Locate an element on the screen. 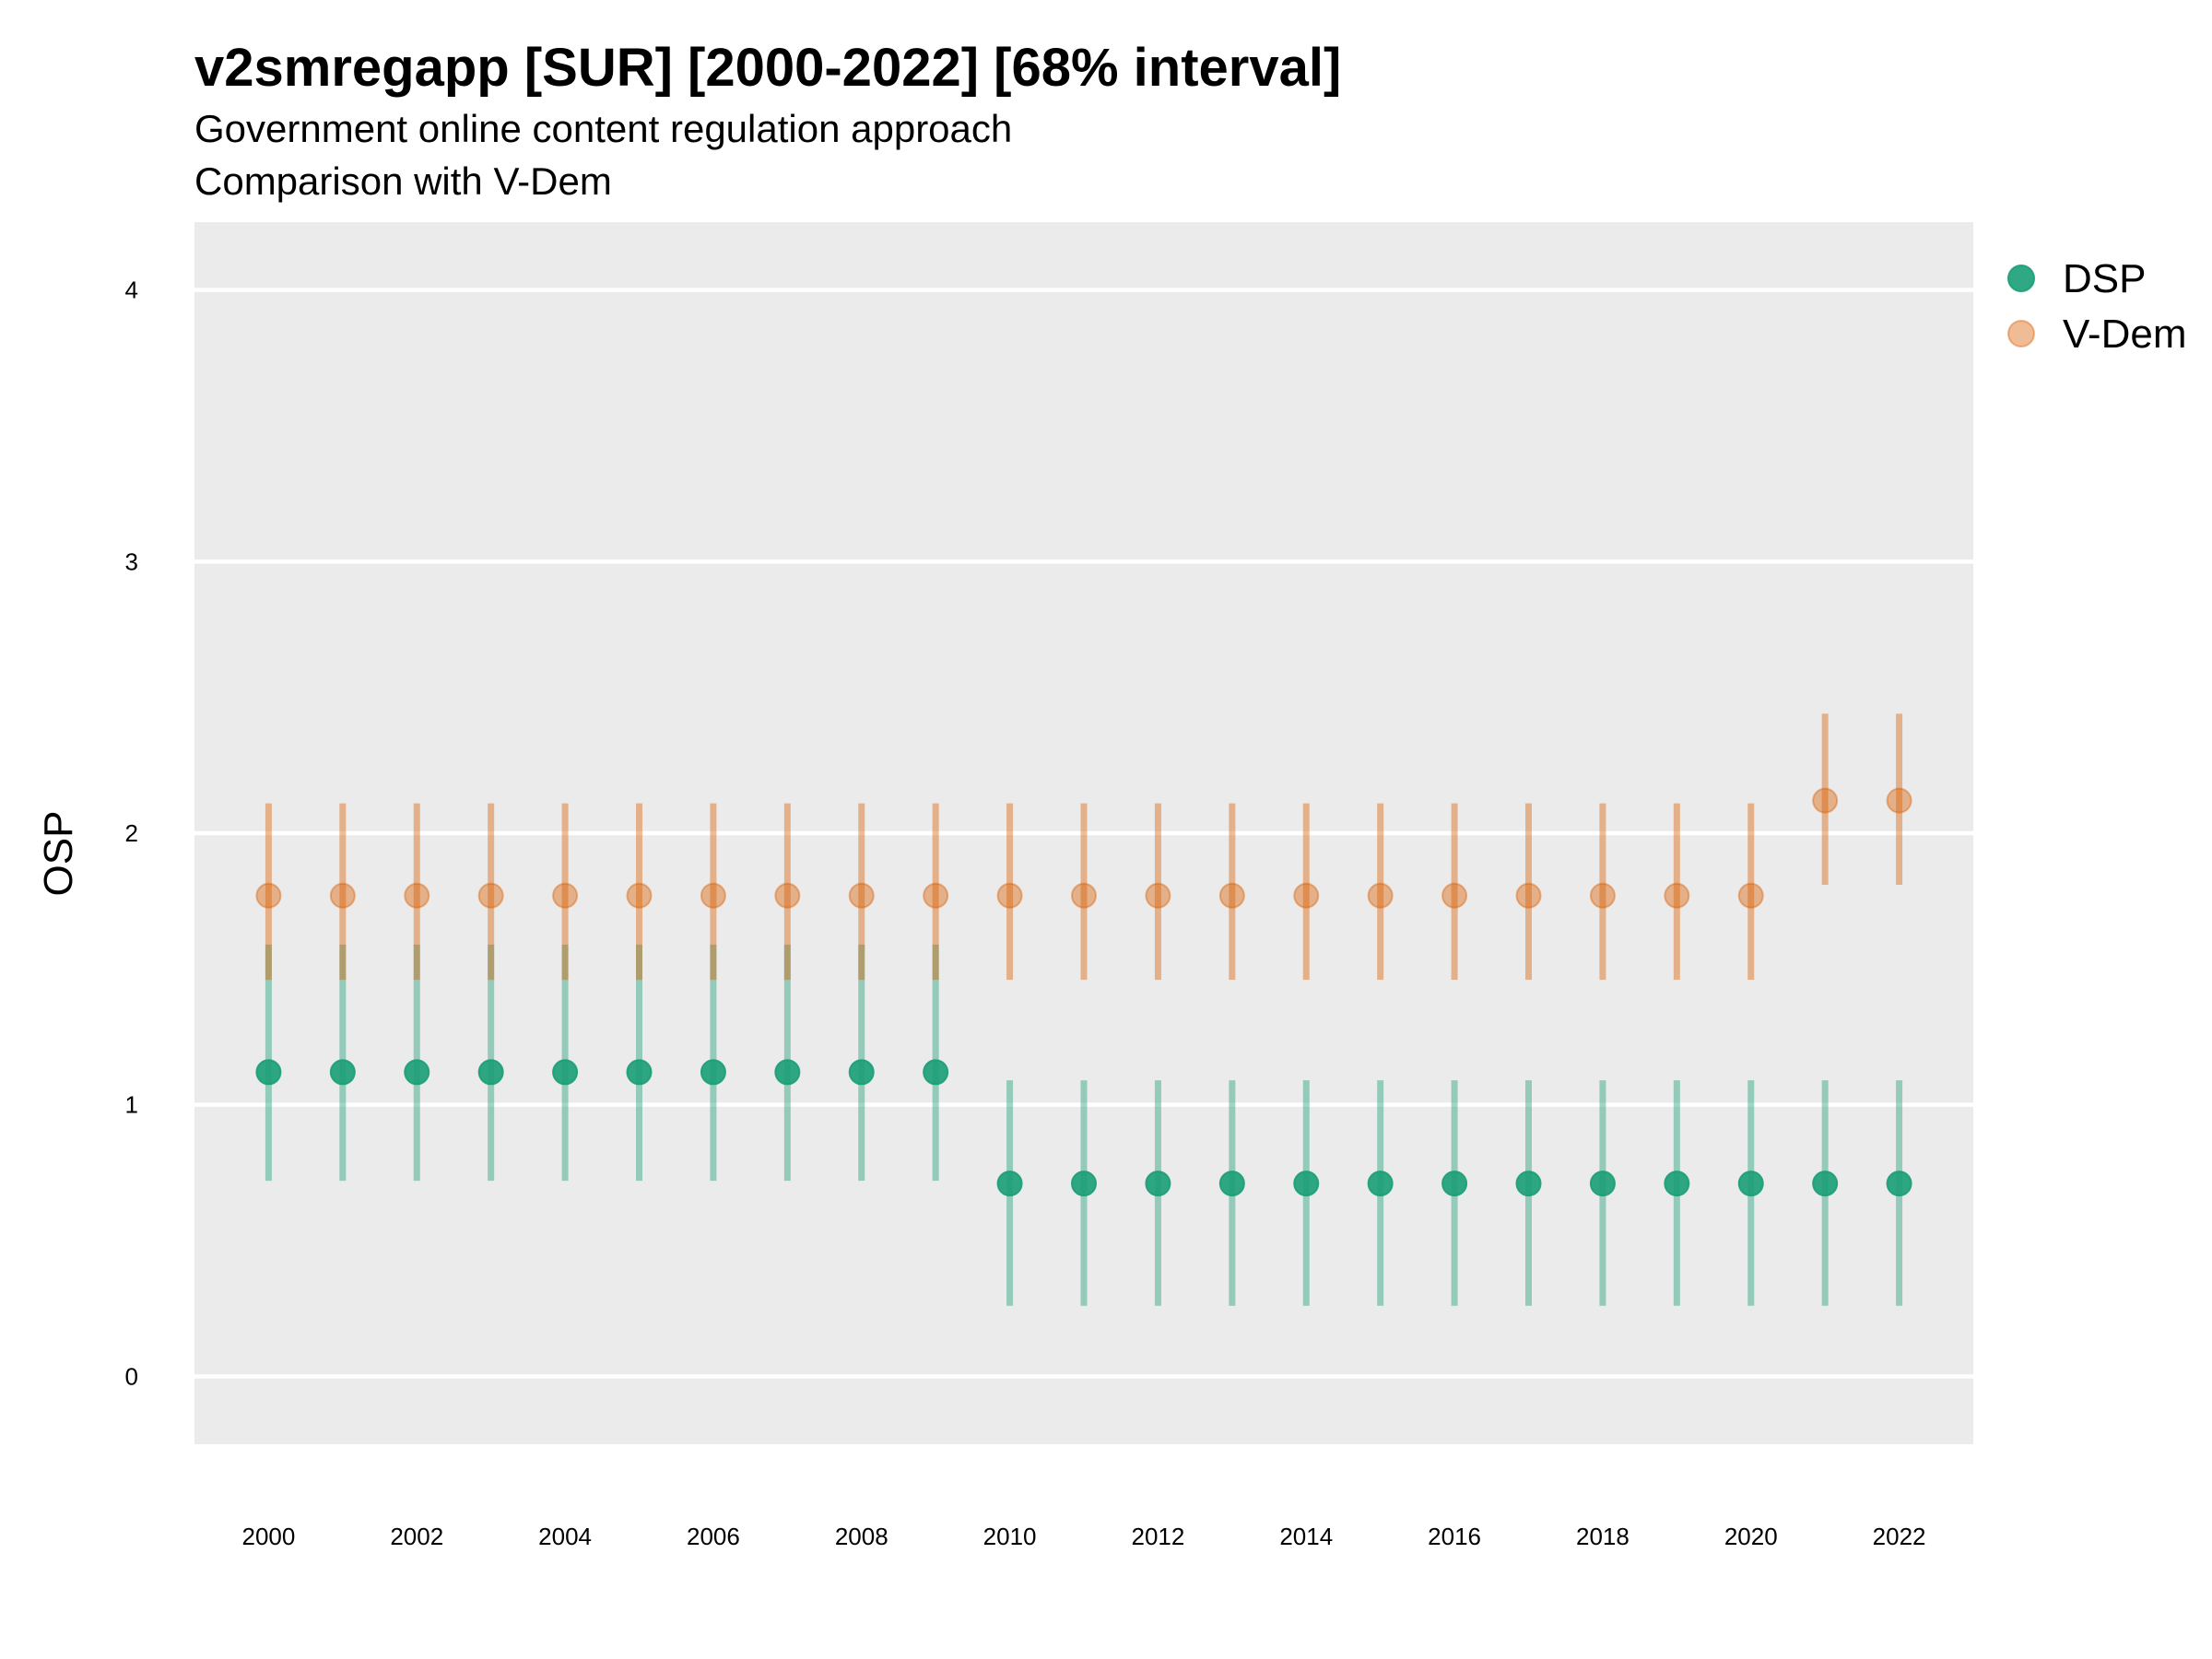  x-tick-label-2012: 2012 is located at coordinates (1157, 1536).